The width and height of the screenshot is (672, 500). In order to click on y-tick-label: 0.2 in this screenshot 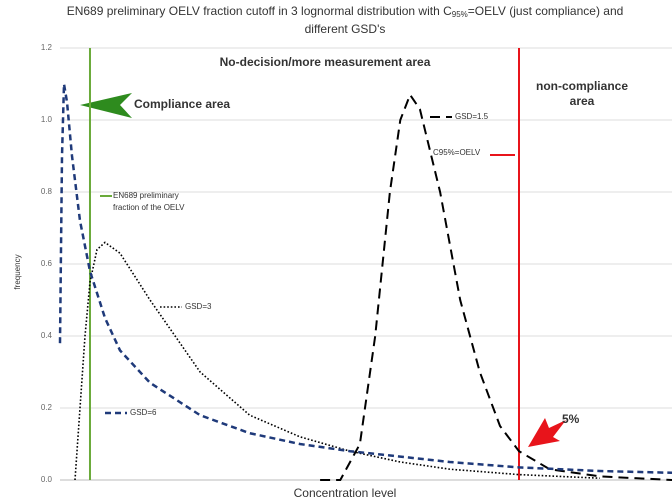, I will do `click(47, 407)`.